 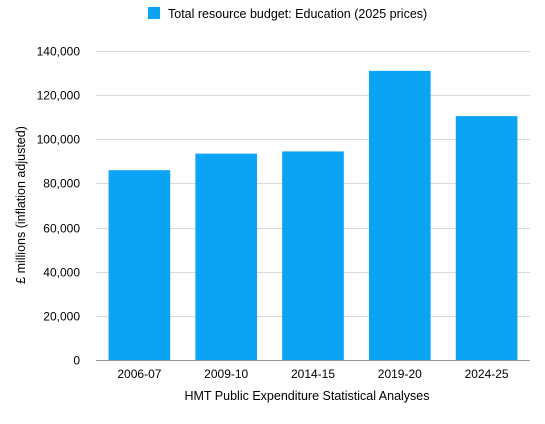 I want to click on y-tick-label: 100,000, so click(x=59, y=140).